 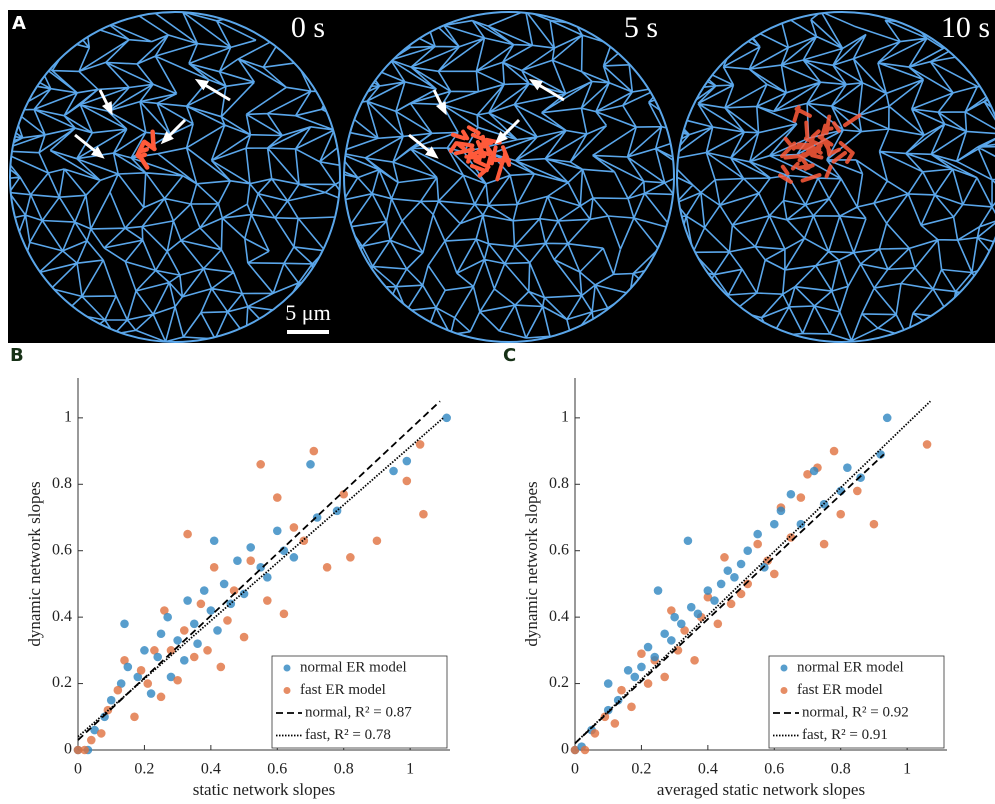 What do you see at coordinates (17, 355) in the screenshot?
I see `panel-label: B` at bounding box center [17, 355].